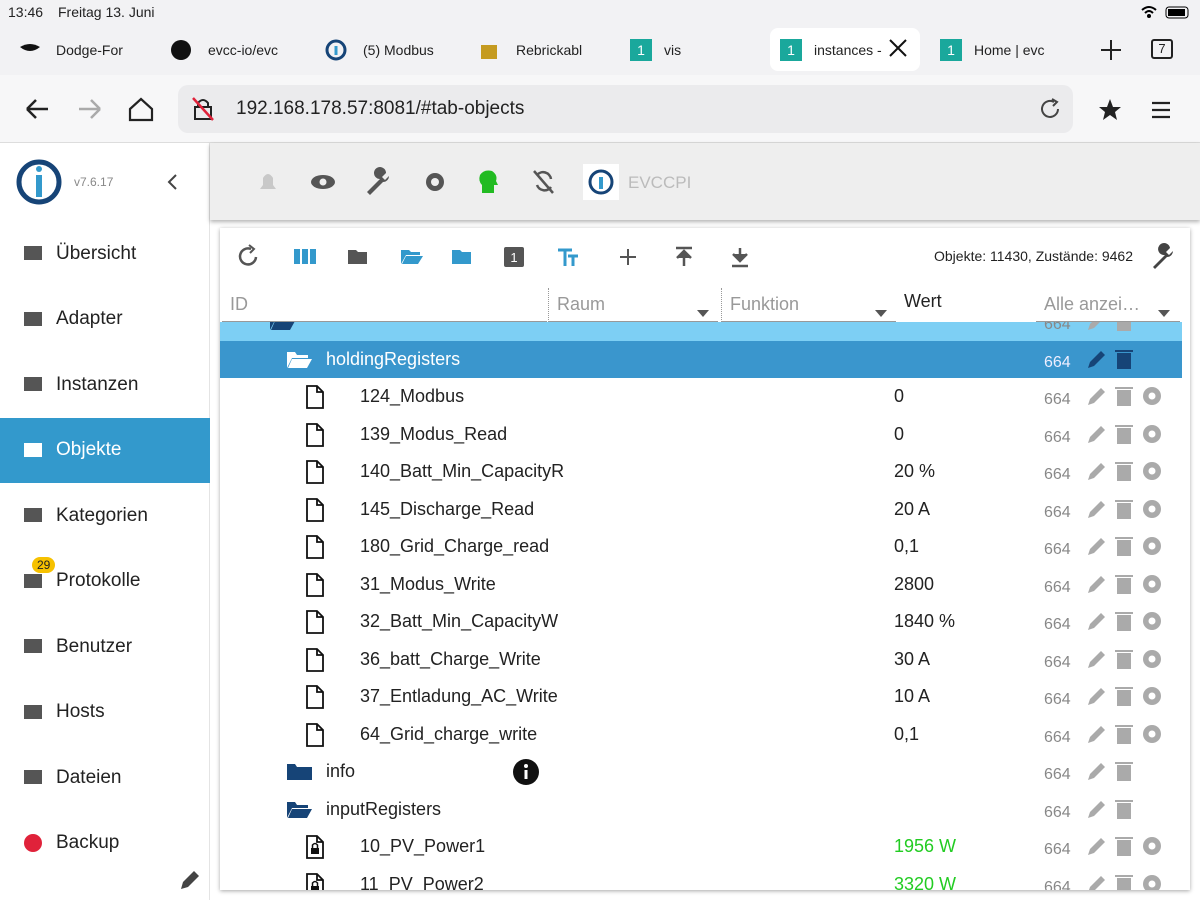  Describe the element at coordinates (1162, 49) in the screenshot. I see `tab-count: 7` at that location.